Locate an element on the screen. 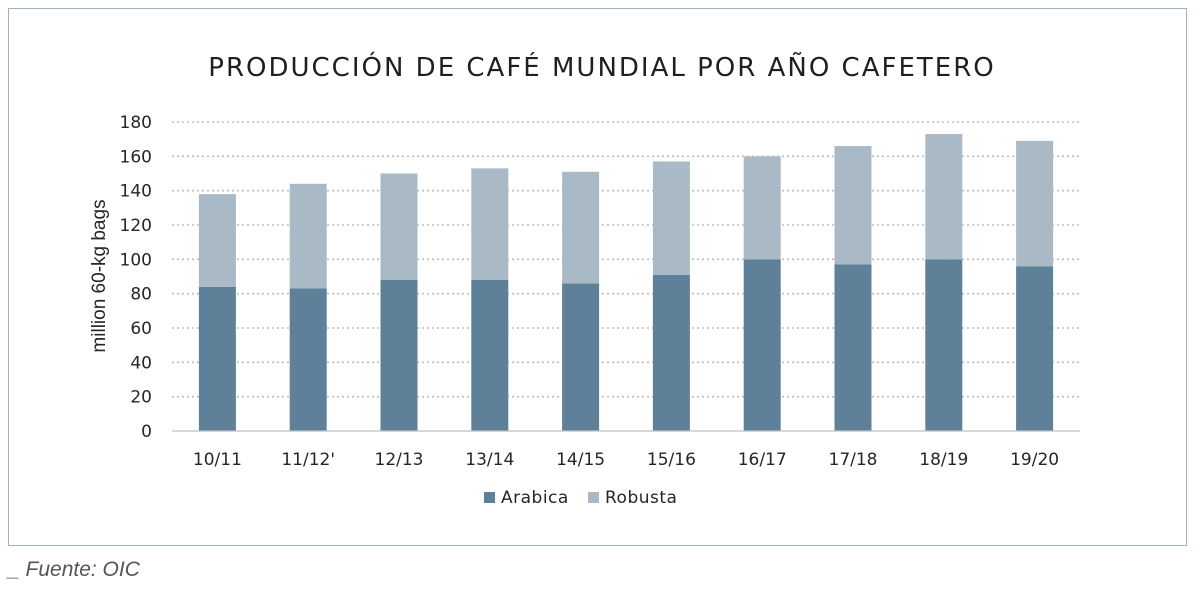 Image resolution: width=1200 pixels, height=598 pixels. y-tick-label: 100 is located at coordinates (136, 260).